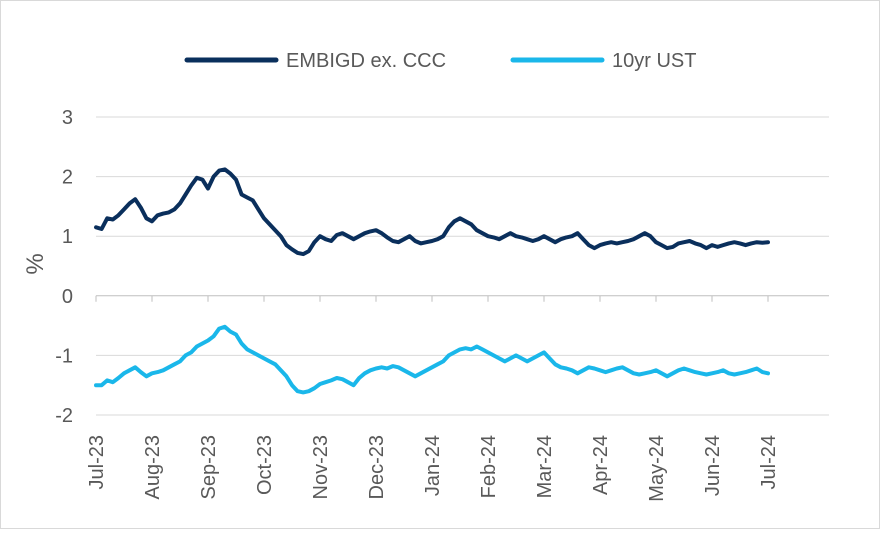 The width and height of the screenshot is (880, 533). I want to click on y-axis-label: %, so click(35, 263).